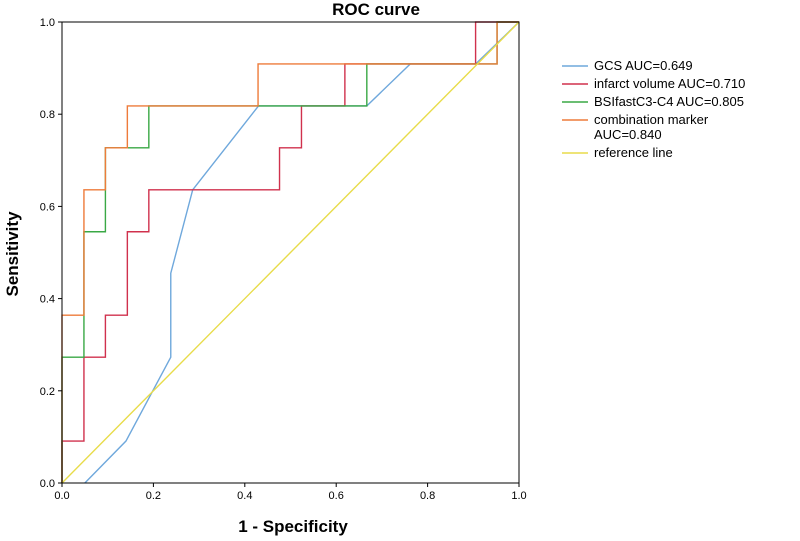  Describe the element at coordinates (47, 392) in the screenshot. I see `y-tick-label: 0.2` at that location.